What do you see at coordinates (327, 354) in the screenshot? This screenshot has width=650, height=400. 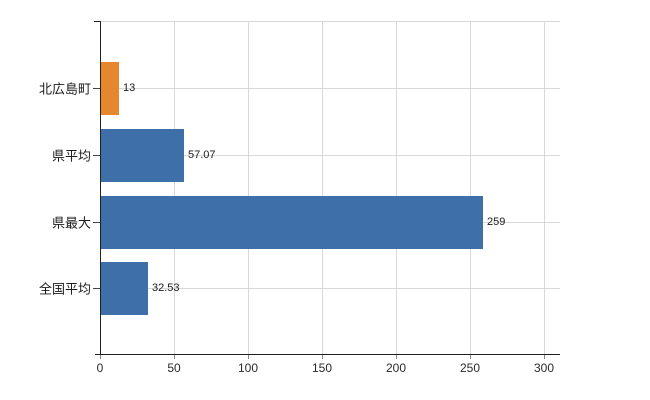 I see `x-axis-line` at bounding box center [327, 354].